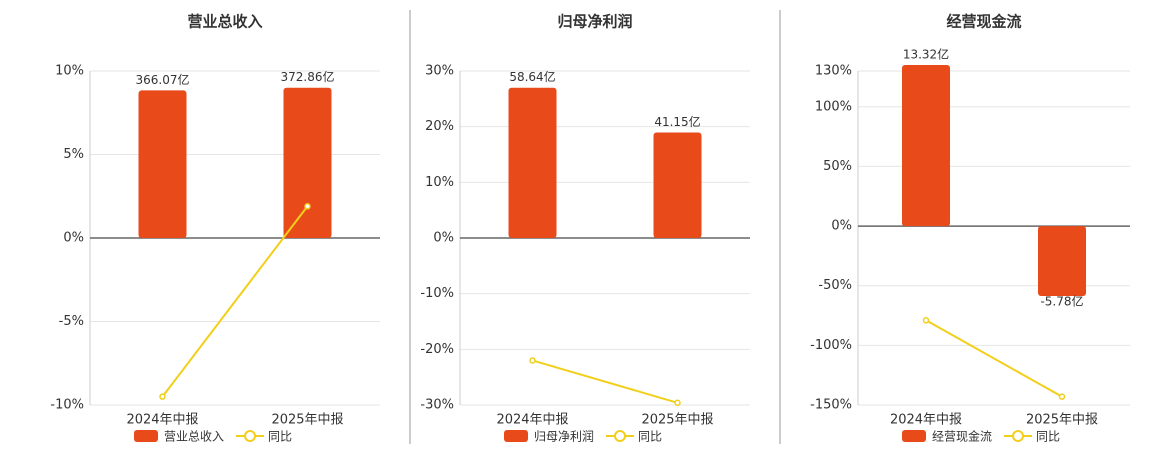 The width and height of the screenshot is (1160, 450). Describe the element at coordinates (439, 126) in the screenshot. I see `y-tick-label: 20%` at that location.